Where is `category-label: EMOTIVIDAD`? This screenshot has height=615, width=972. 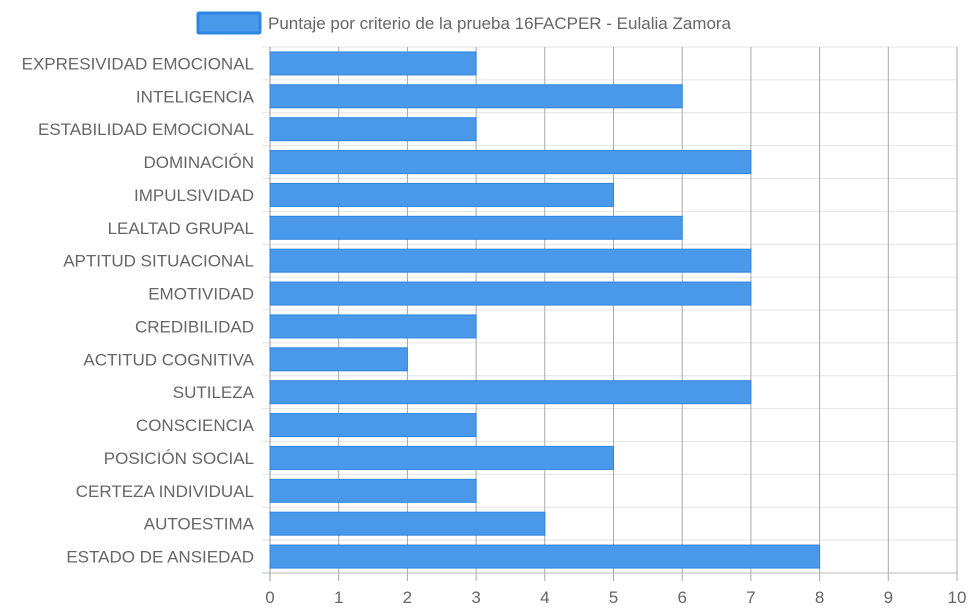 category-label: EMOTIVIDAD is located at coordinates (201, 294).